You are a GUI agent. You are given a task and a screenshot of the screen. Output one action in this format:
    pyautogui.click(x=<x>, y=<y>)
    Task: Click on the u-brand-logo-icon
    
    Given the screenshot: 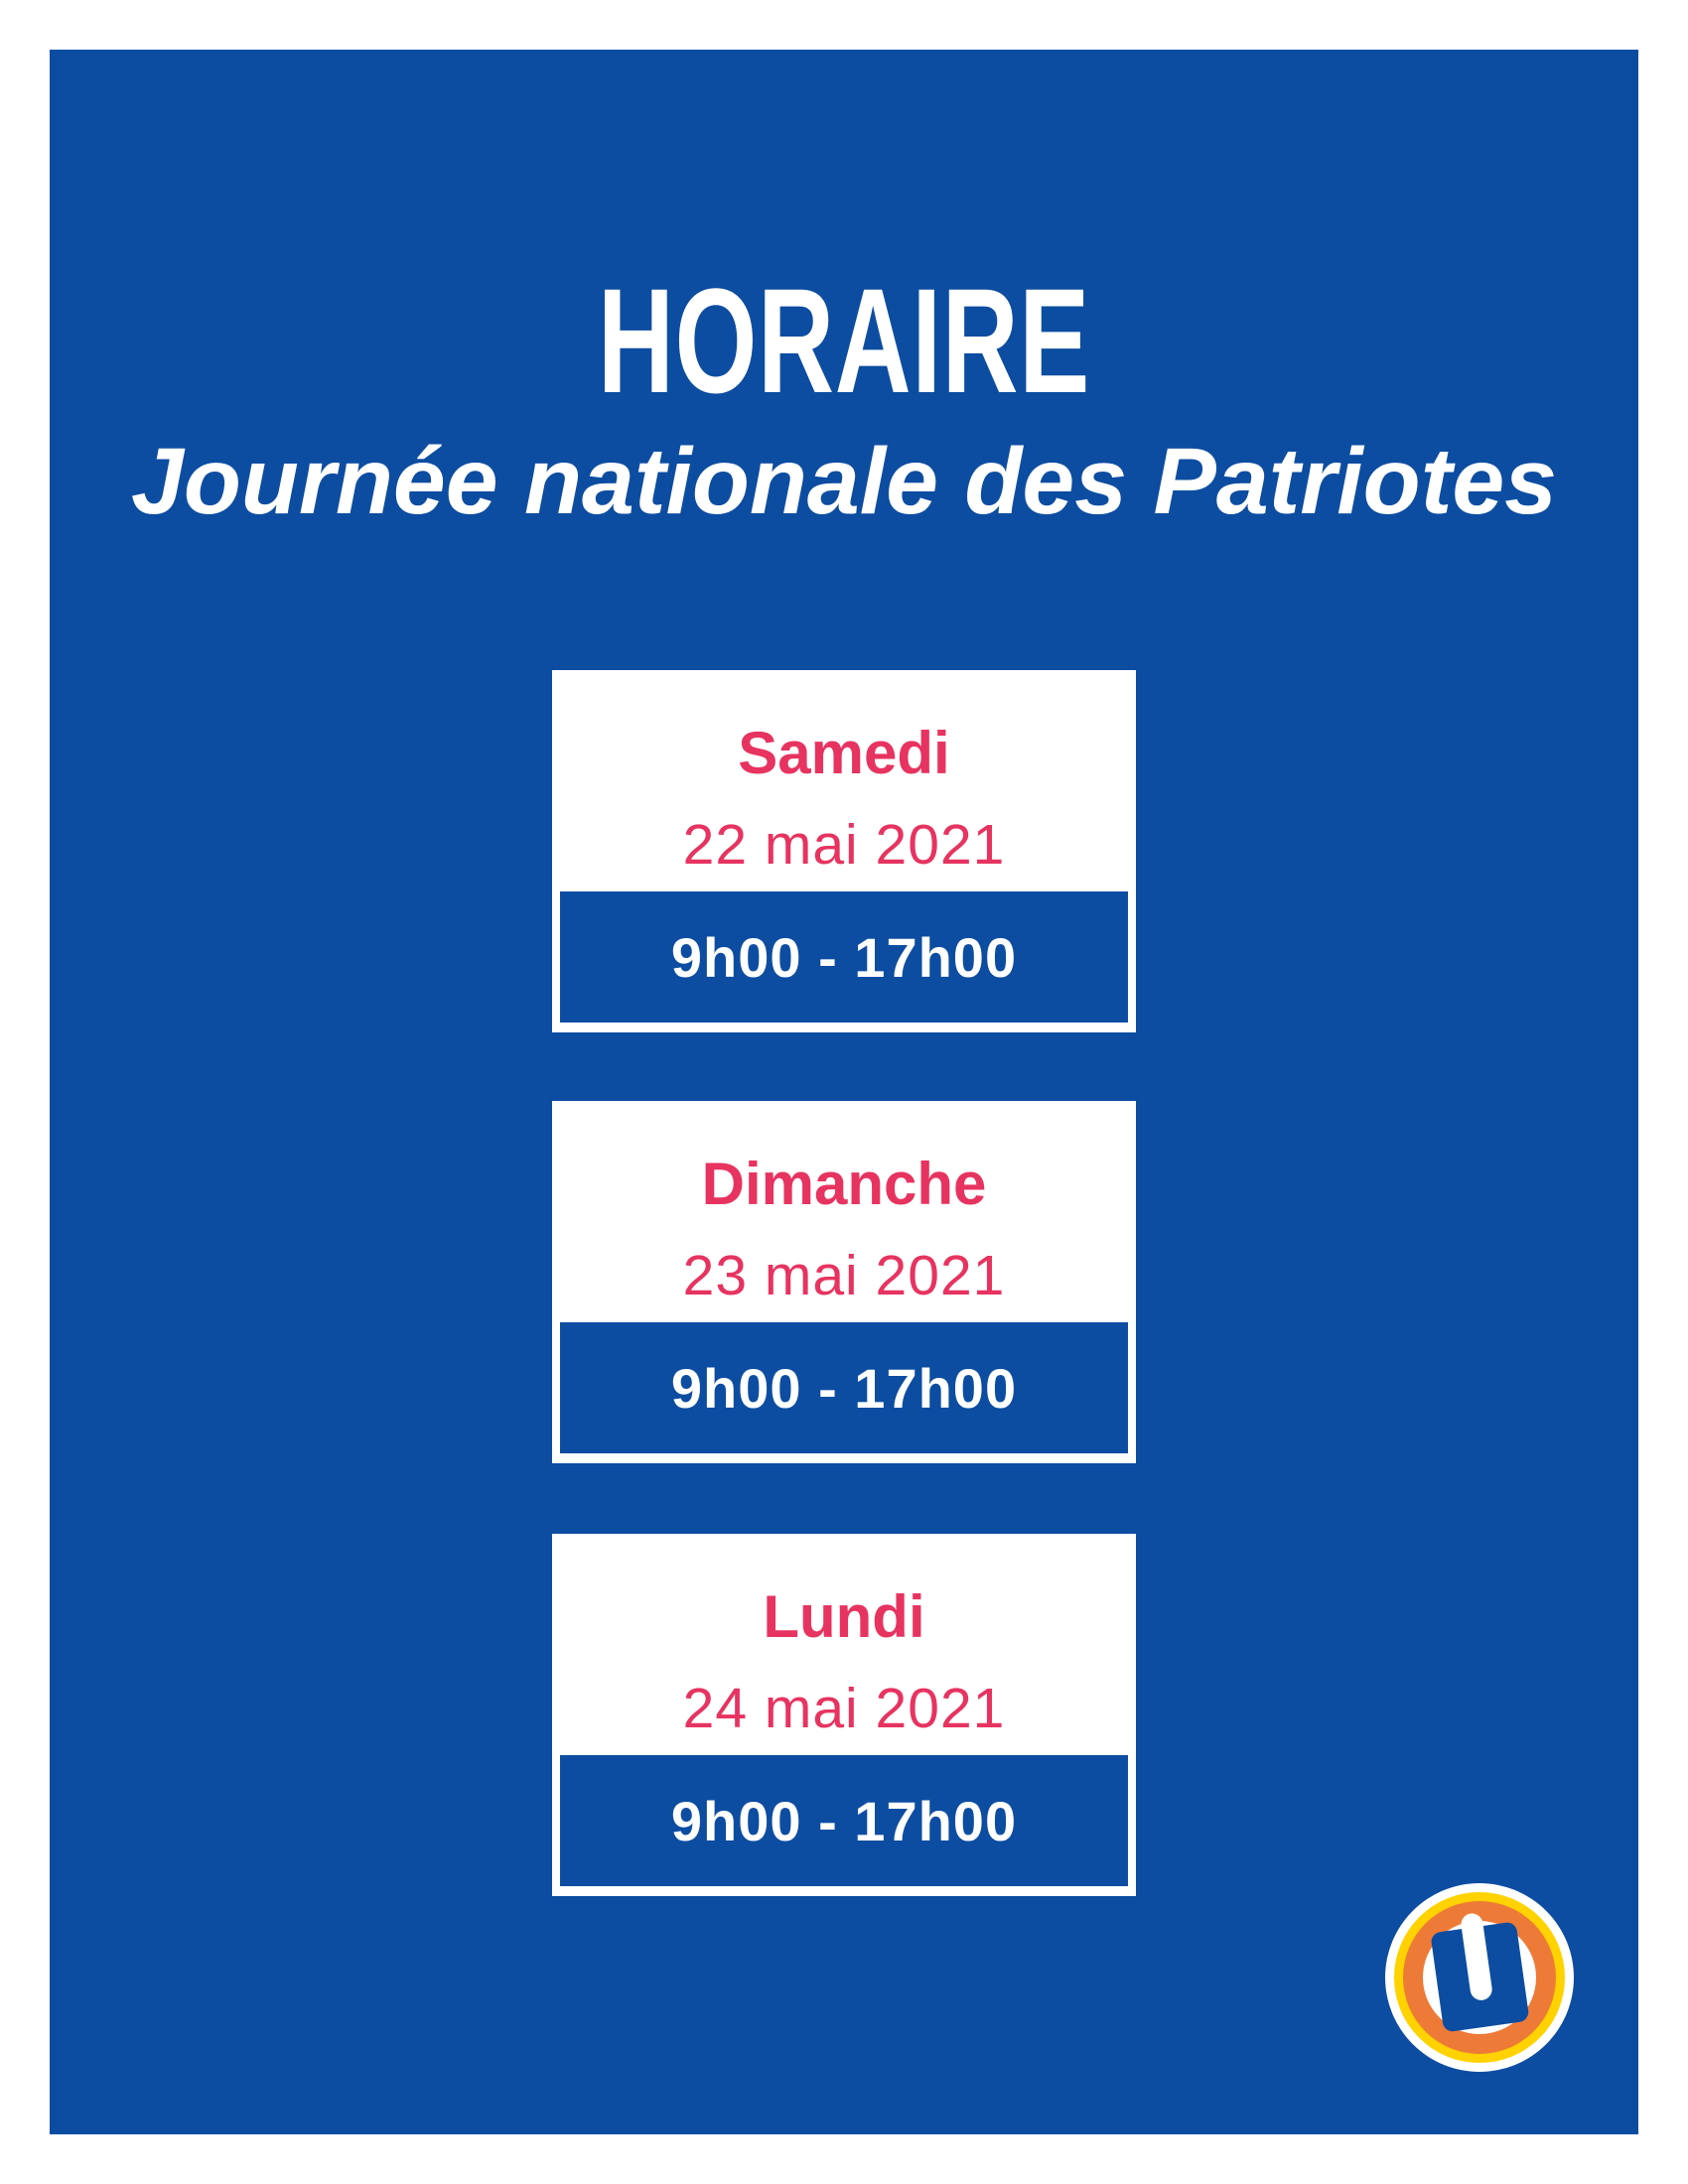 What is the action you would take?
    pyautogui.click(x=1479, y=1977)
    